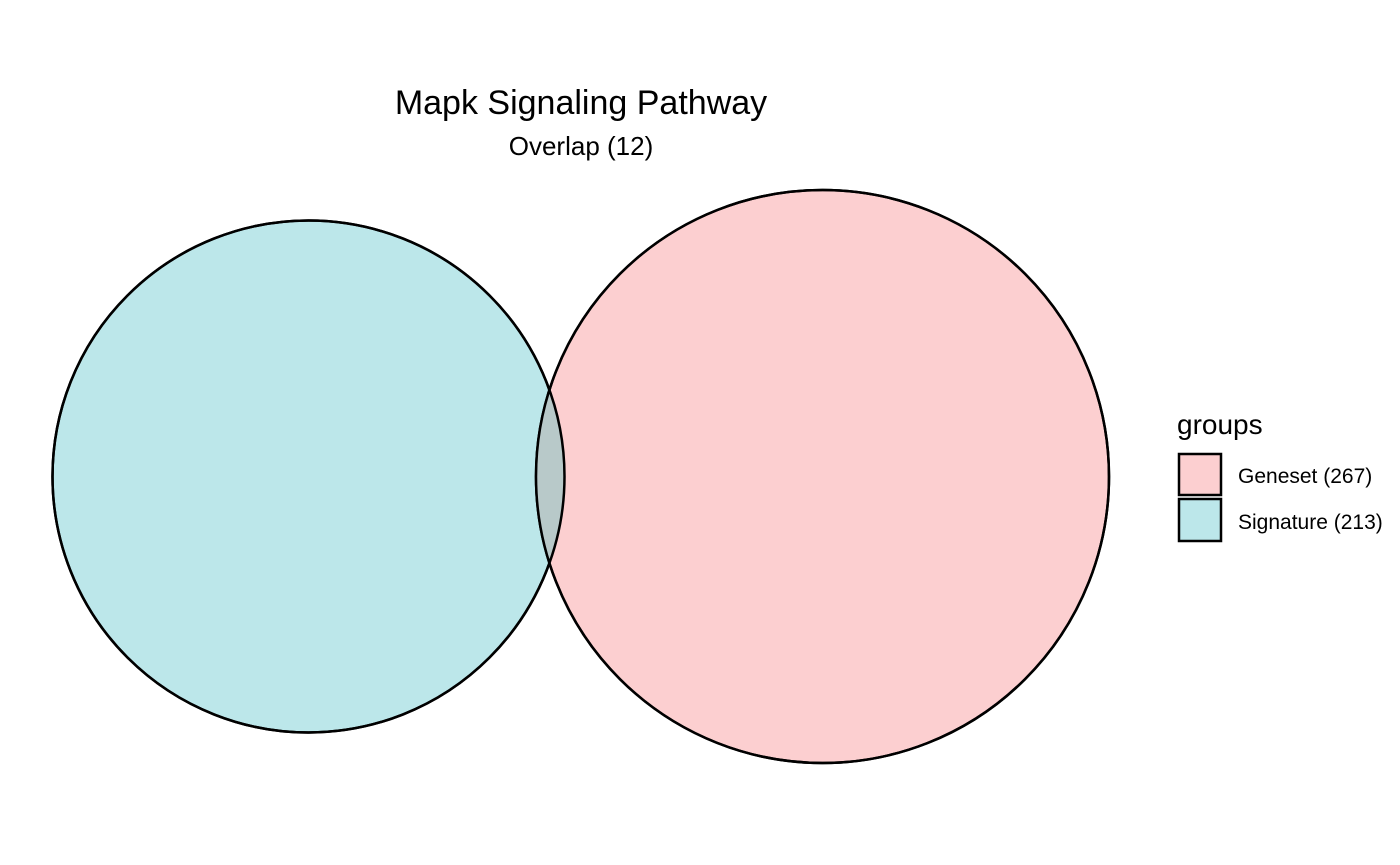  What do you see at coordinates (581, 103) in the screenshot?
I see `diagram-title: Mapk Signaling Pathway` at bounding box center [581, 103].